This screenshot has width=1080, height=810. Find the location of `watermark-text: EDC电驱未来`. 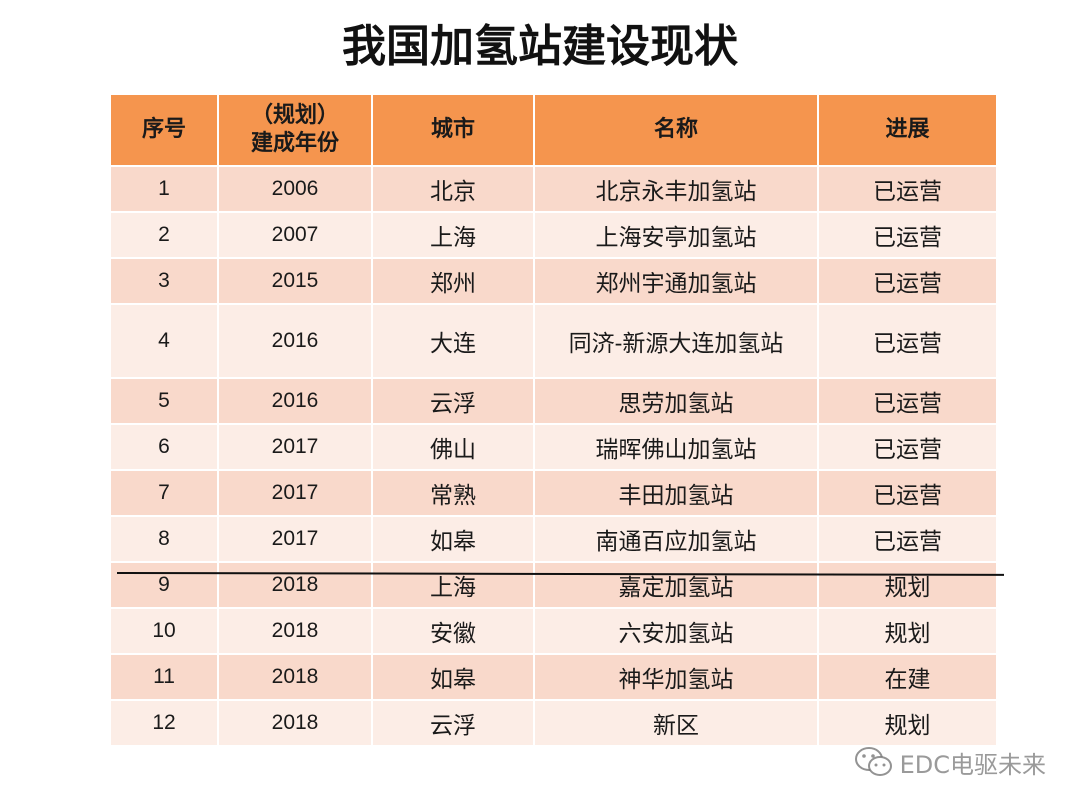

watermark-text: EDC电驱未来 is located at coordinates (972, 764).